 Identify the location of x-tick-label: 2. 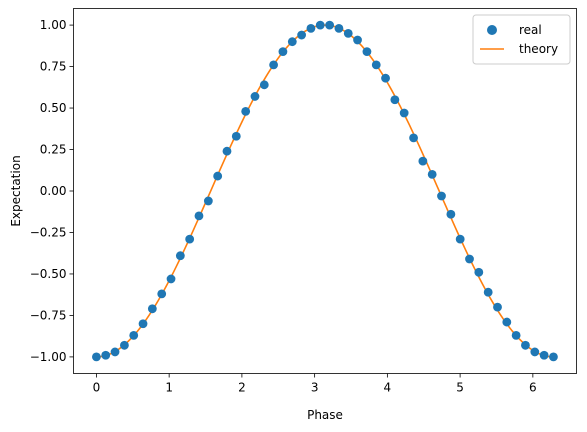
(242, 388).